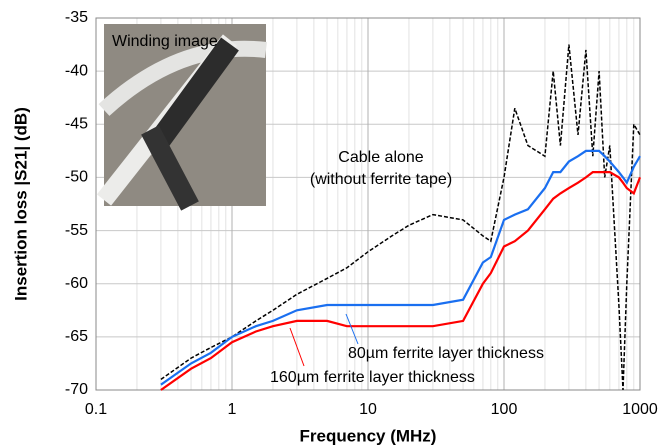  I want to click on y-axis-title: Insertion loss |S21| (dB), so click(20, 204).